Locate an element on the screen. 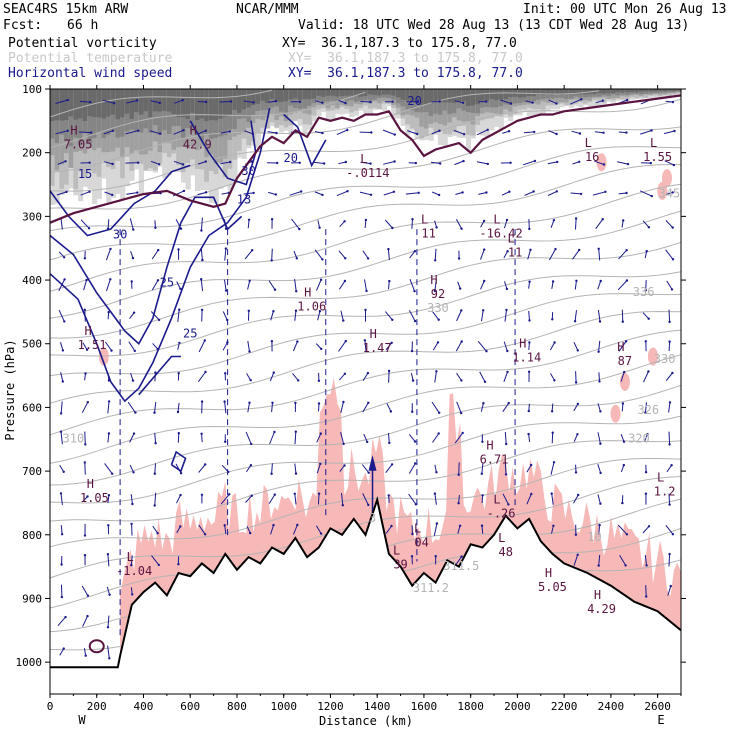  hl-value: -1.04 is located at coordinates (134, 571).